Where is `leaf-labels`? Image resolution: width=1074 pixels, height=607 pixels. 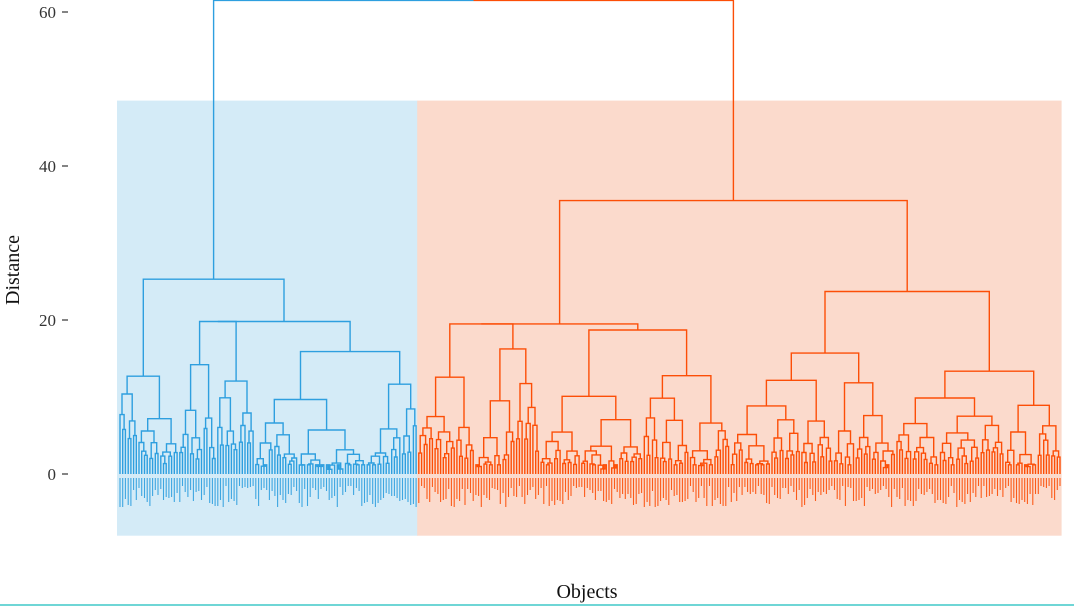 leaf-labels is located at coordinates (590, 492).